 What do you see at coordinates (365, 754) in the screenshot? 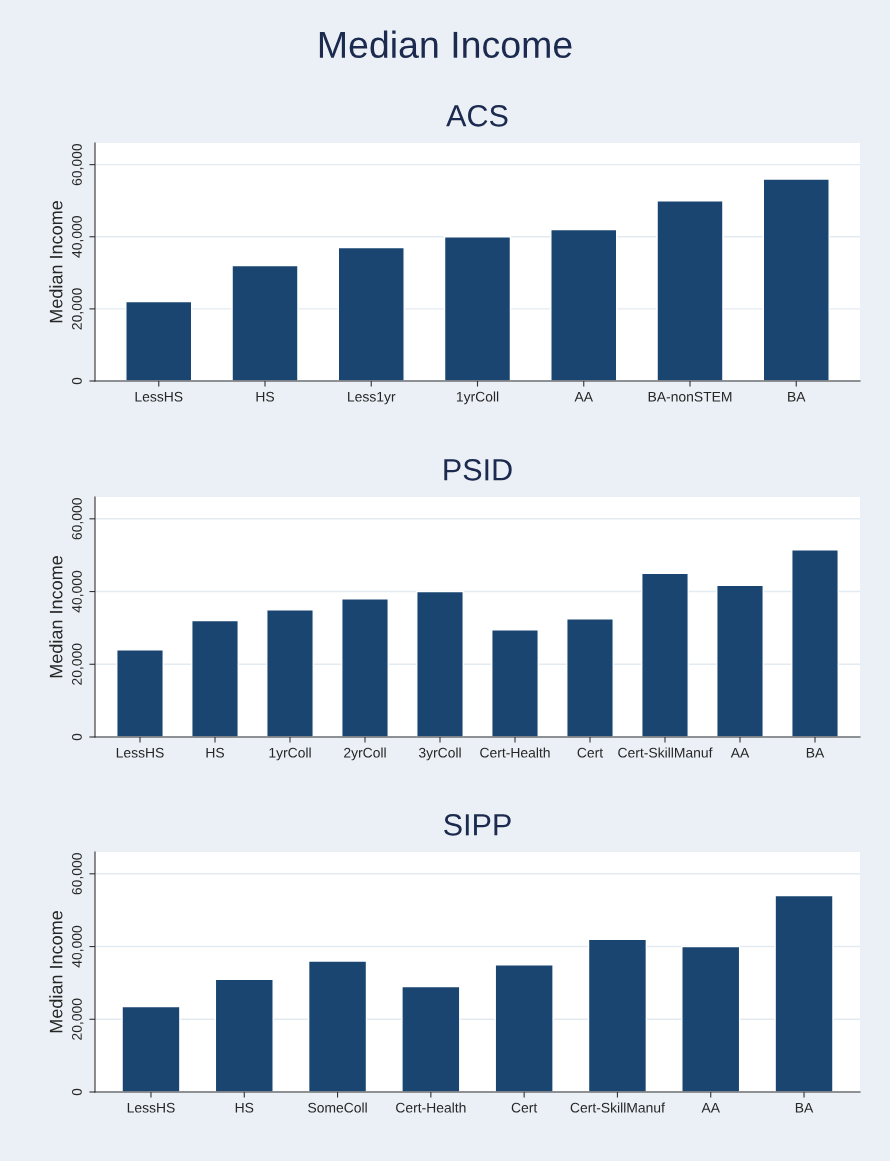
I see `x-tick-label: 2yrColl` at bounding box center [365, 754].